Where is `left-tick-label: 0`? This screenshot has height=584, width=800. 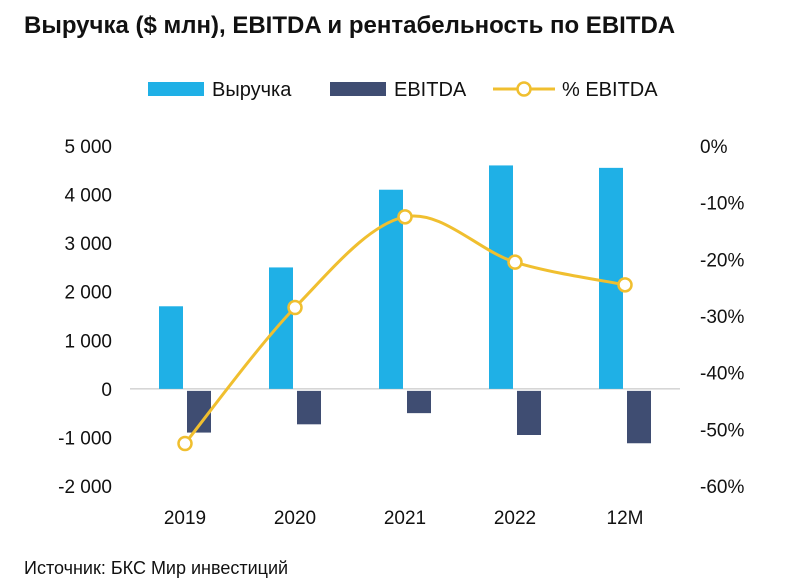
left-tick-label: 0 is located at coordinates (106, 390).